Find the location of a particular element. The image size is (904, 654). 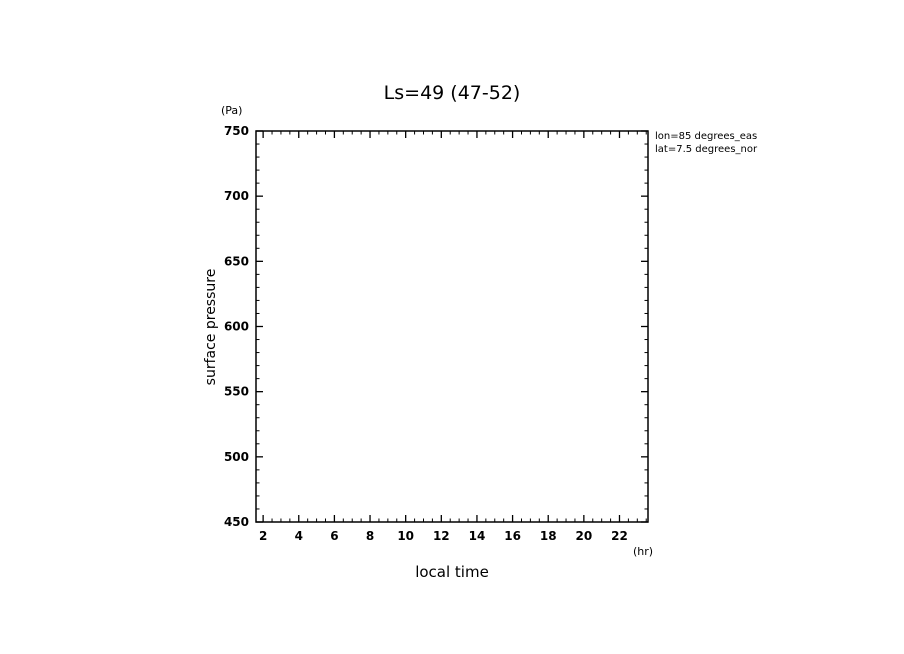

x-axis-label: local time is located at coordinates (452, 572).